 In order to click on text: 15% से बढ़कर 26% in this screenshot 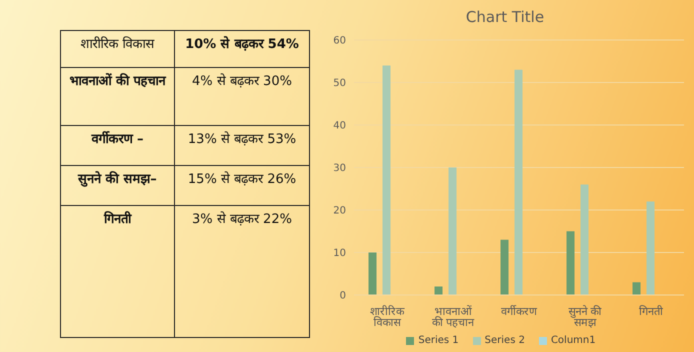, I will do `click(241, 185)`.